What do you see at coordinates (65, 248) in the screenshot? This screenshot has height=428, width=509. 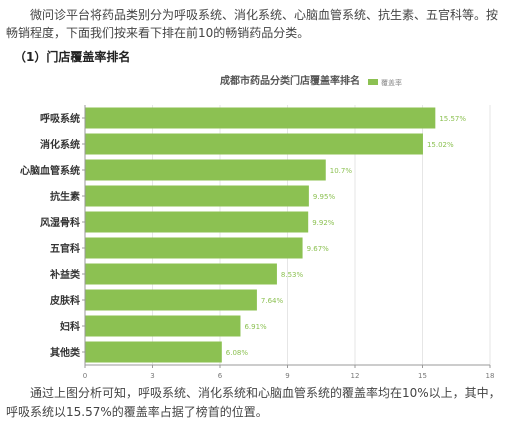 I see `category-label: 五官科` at bounding box center [65, 248].